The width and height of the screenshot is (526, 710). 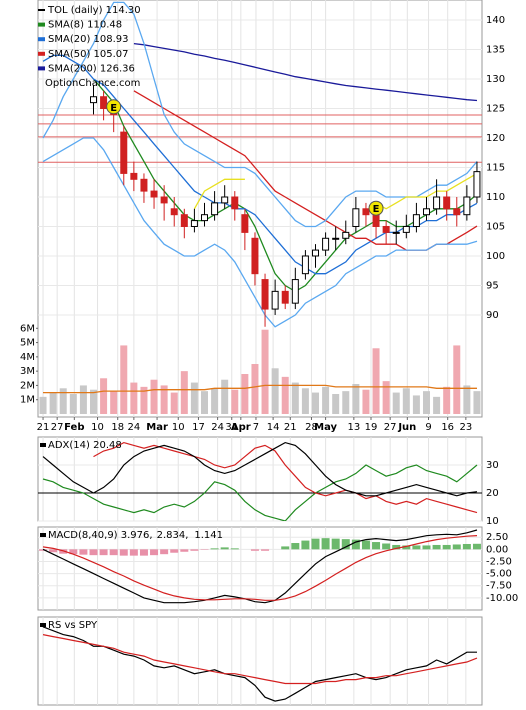 I want to click on panel-title: RS vs SPY, so click(x=73, y=625).